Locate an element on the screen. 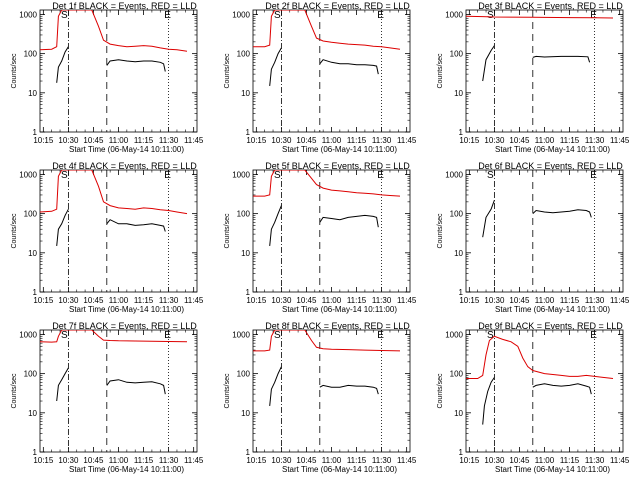 The height and width of the screenshot is (480, 640). panel-title: Det 1f BLACK = Events, RED = LLD is located at coordinates (124, 6).